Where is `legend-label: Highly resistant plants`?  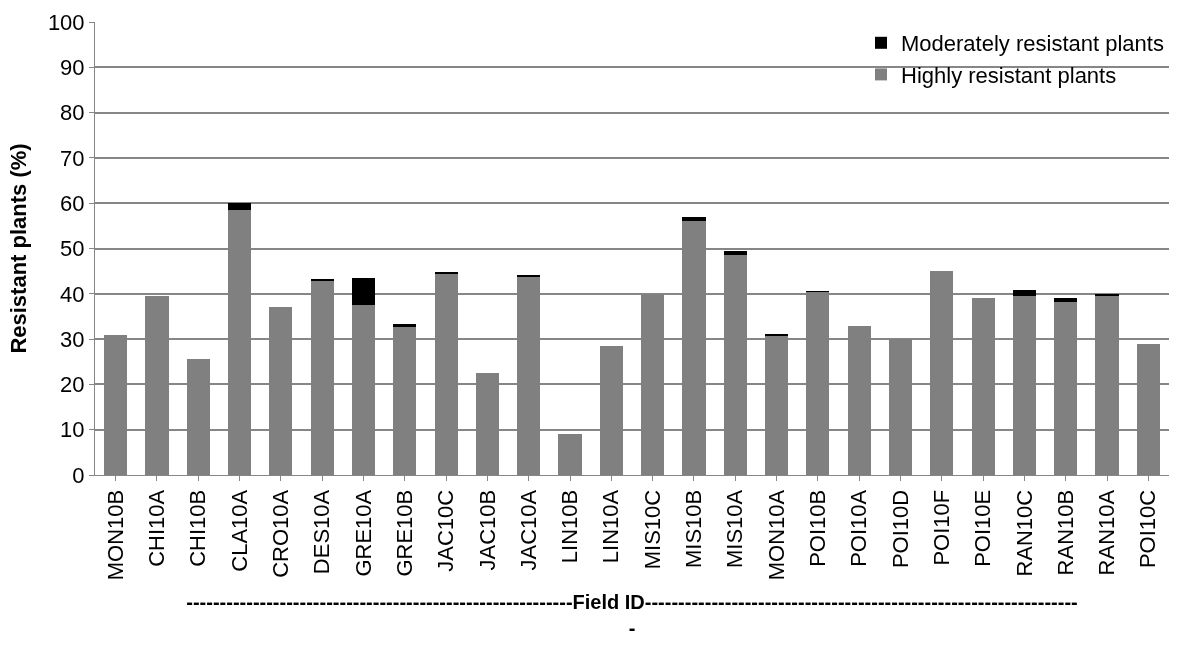
legend-label: Highly resistant plants is located at coordinates (1009, 75).